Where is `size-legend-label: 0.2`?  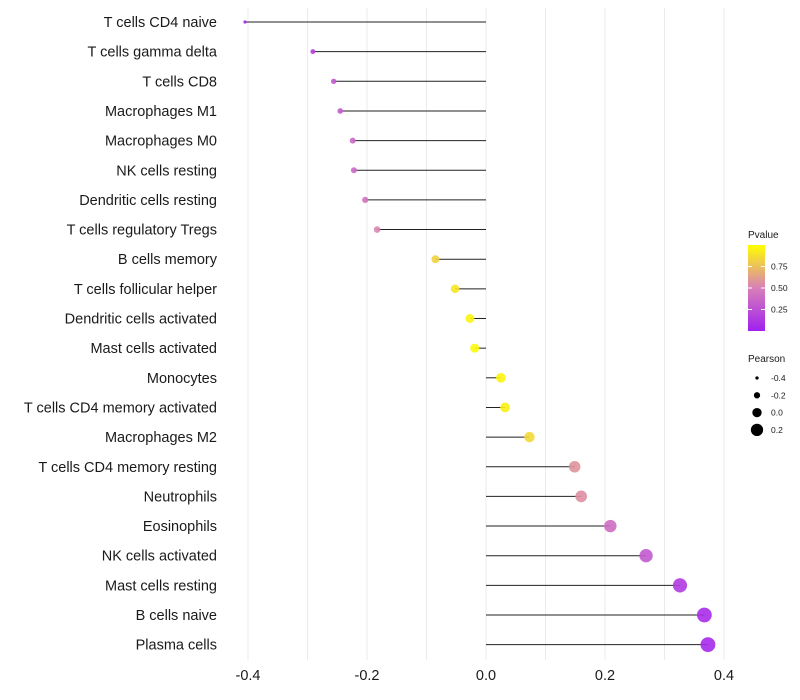
size-legend-label: 0.2 is located at coordinates (777, 430).